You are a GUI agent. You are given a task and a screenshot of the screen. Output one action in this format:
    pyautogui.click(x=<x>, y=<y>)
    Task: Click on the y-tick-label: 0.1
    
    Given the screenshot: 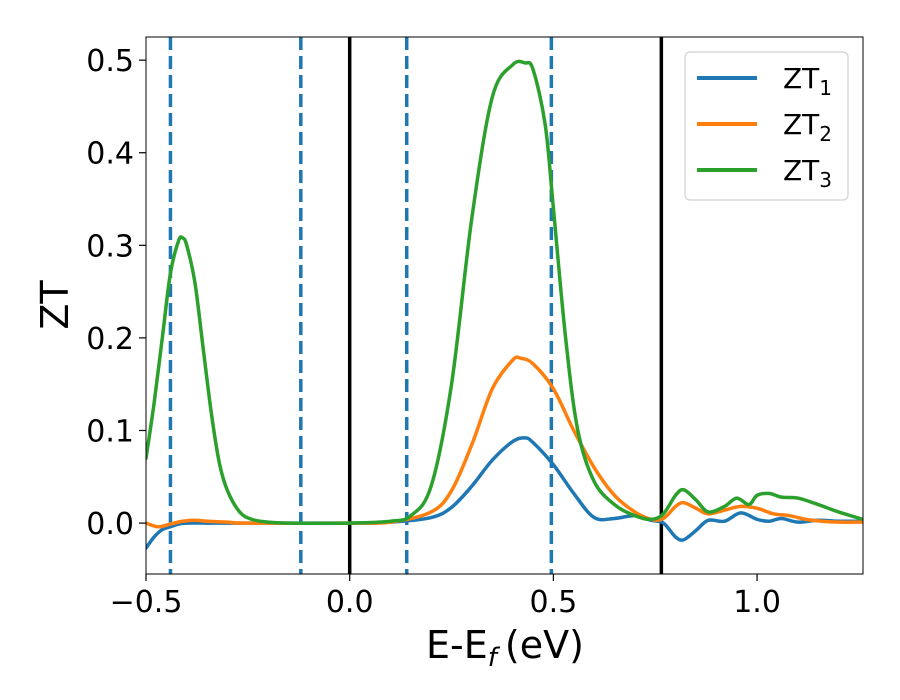 What is the action you would take?
    pyautogui.click(x=110, y=431)
    